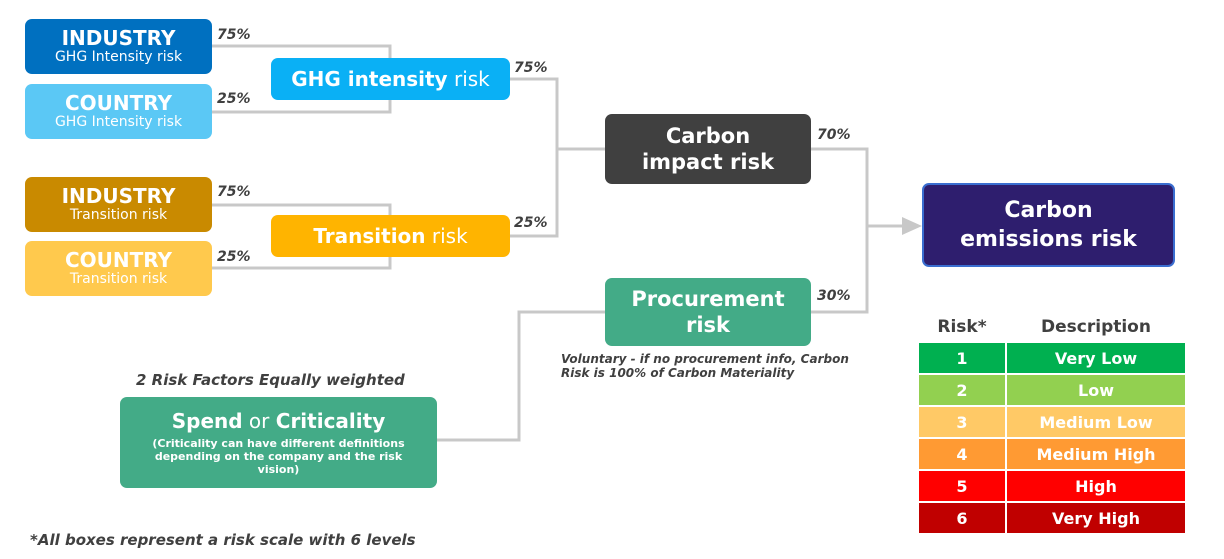  What do you see at coordinates (118, 260) in the screenshot?
I see `country-transition-title: COUNTRY` at bounding box center [118, 260].